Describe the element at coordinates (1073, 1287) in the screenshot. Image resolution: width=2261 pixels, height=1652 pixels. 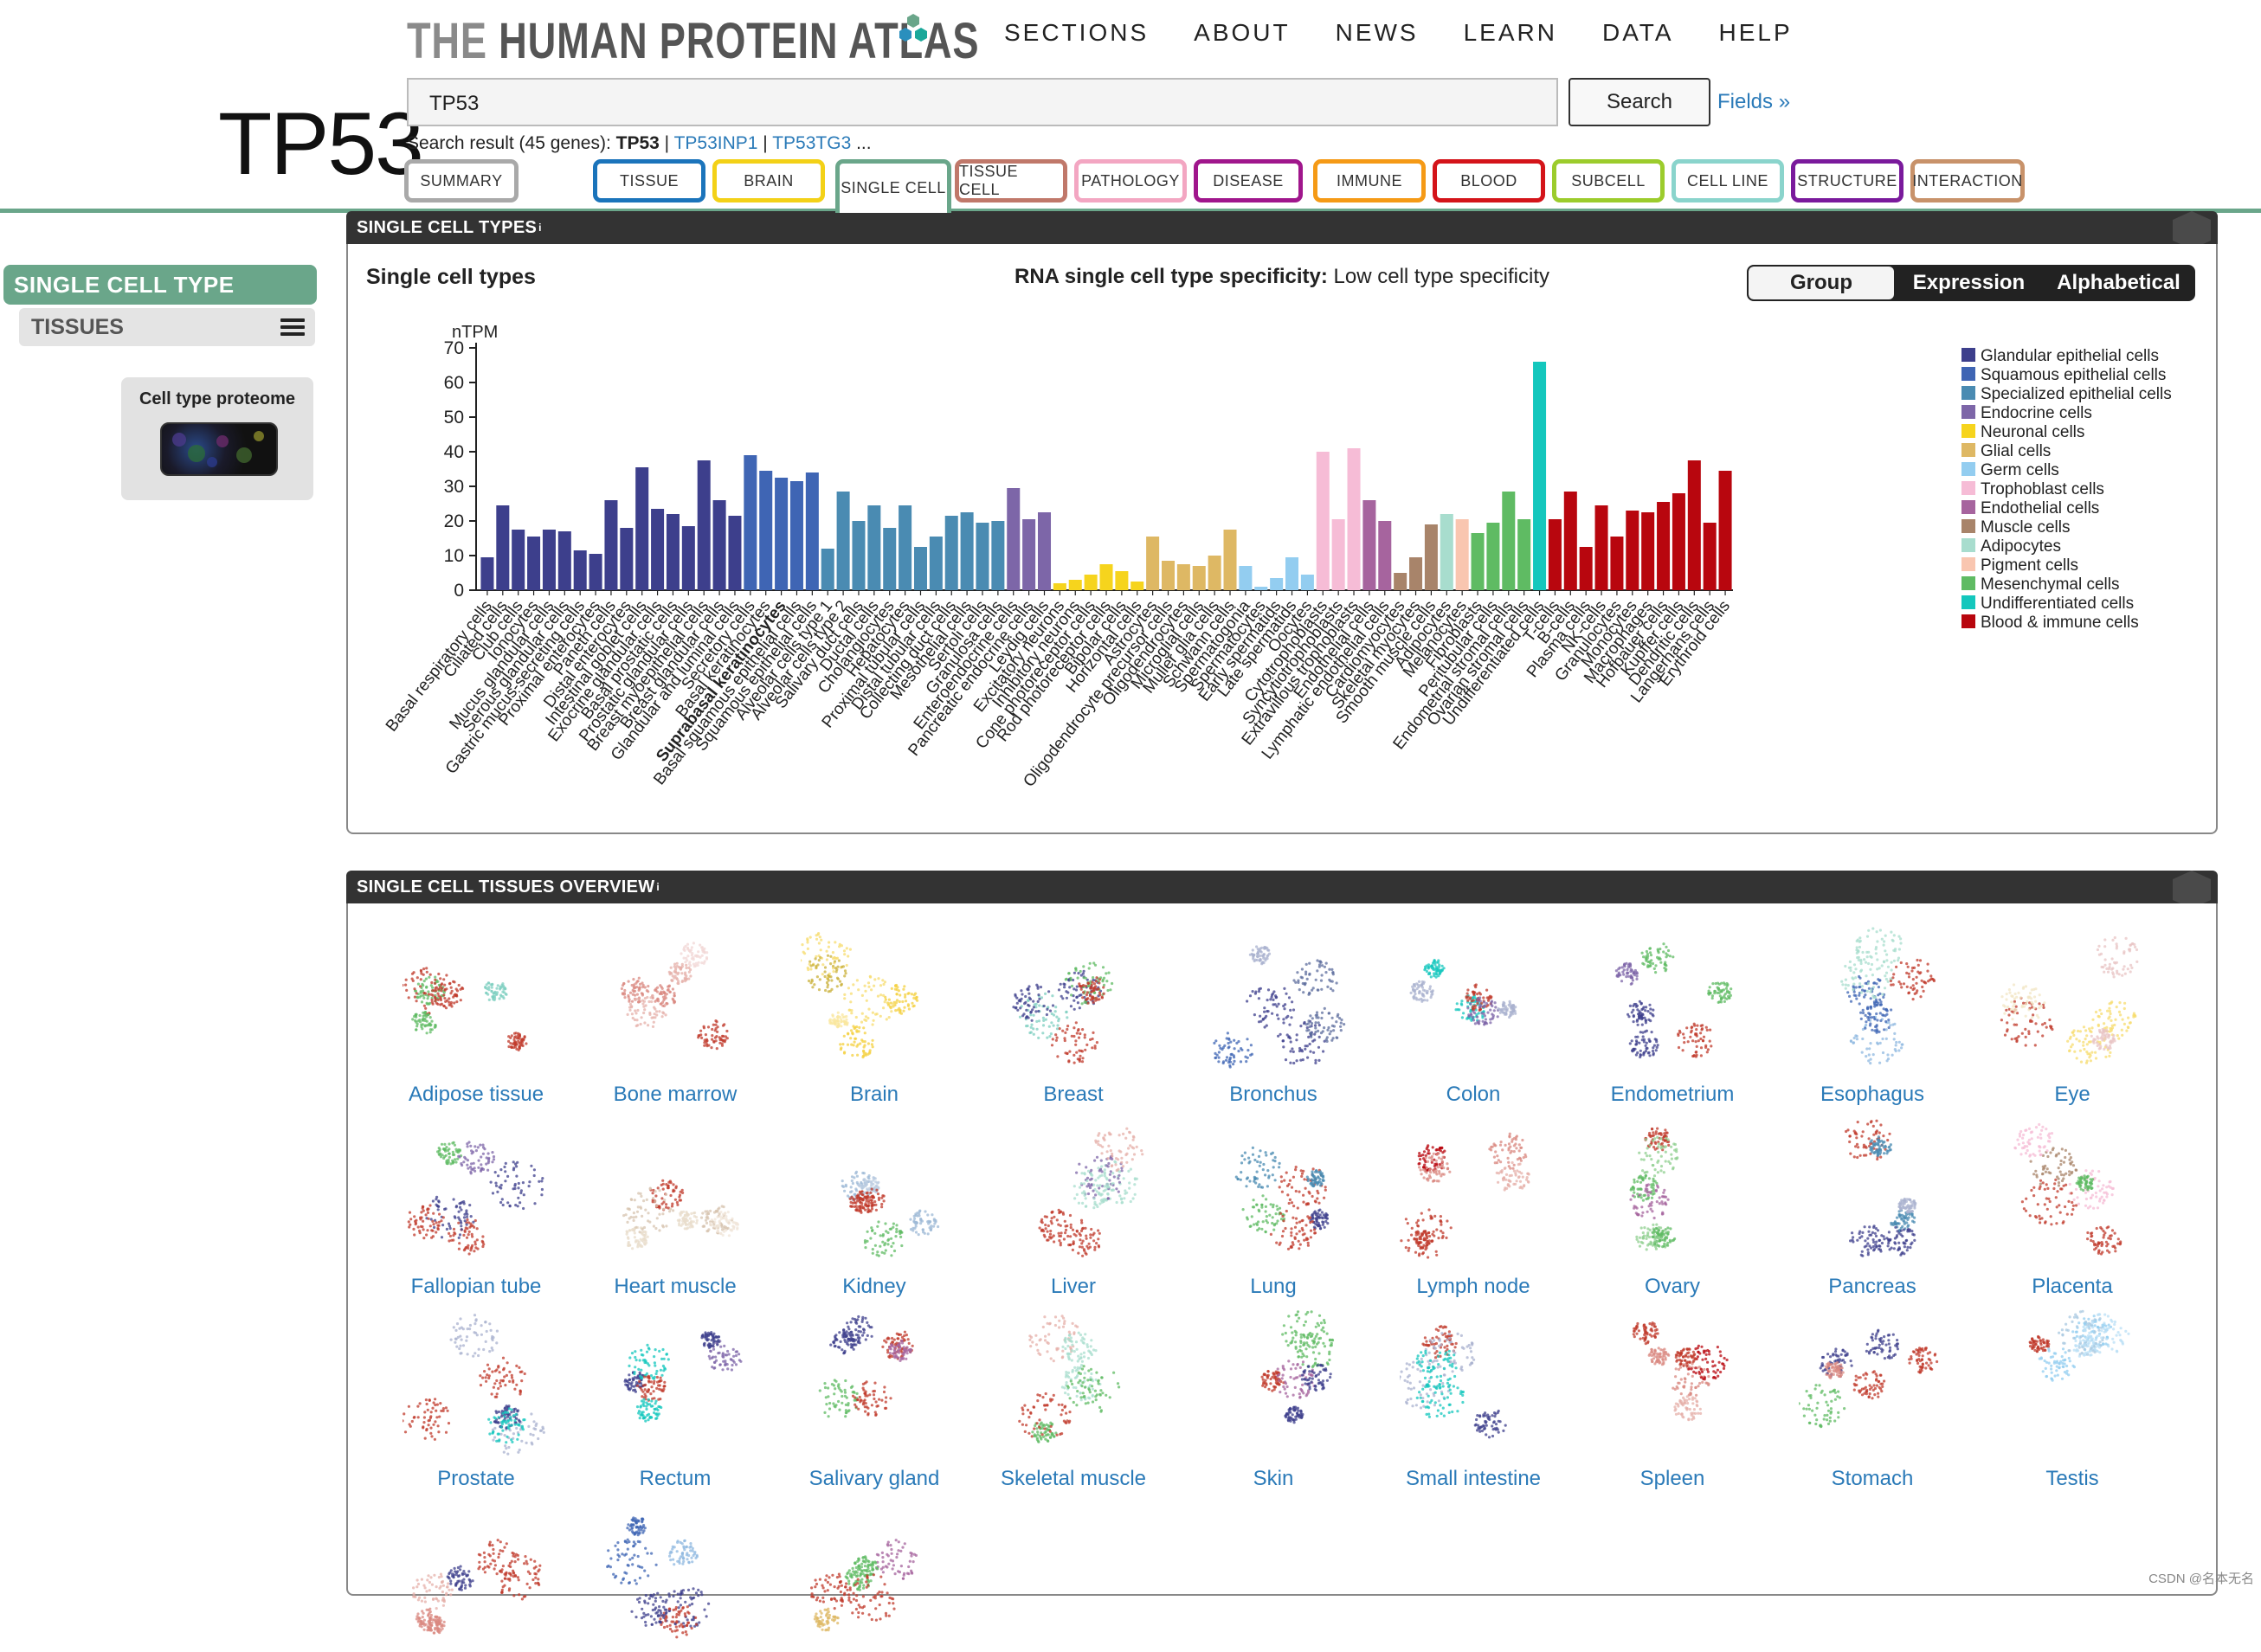
I see `tissue-link: Liver` at that location.